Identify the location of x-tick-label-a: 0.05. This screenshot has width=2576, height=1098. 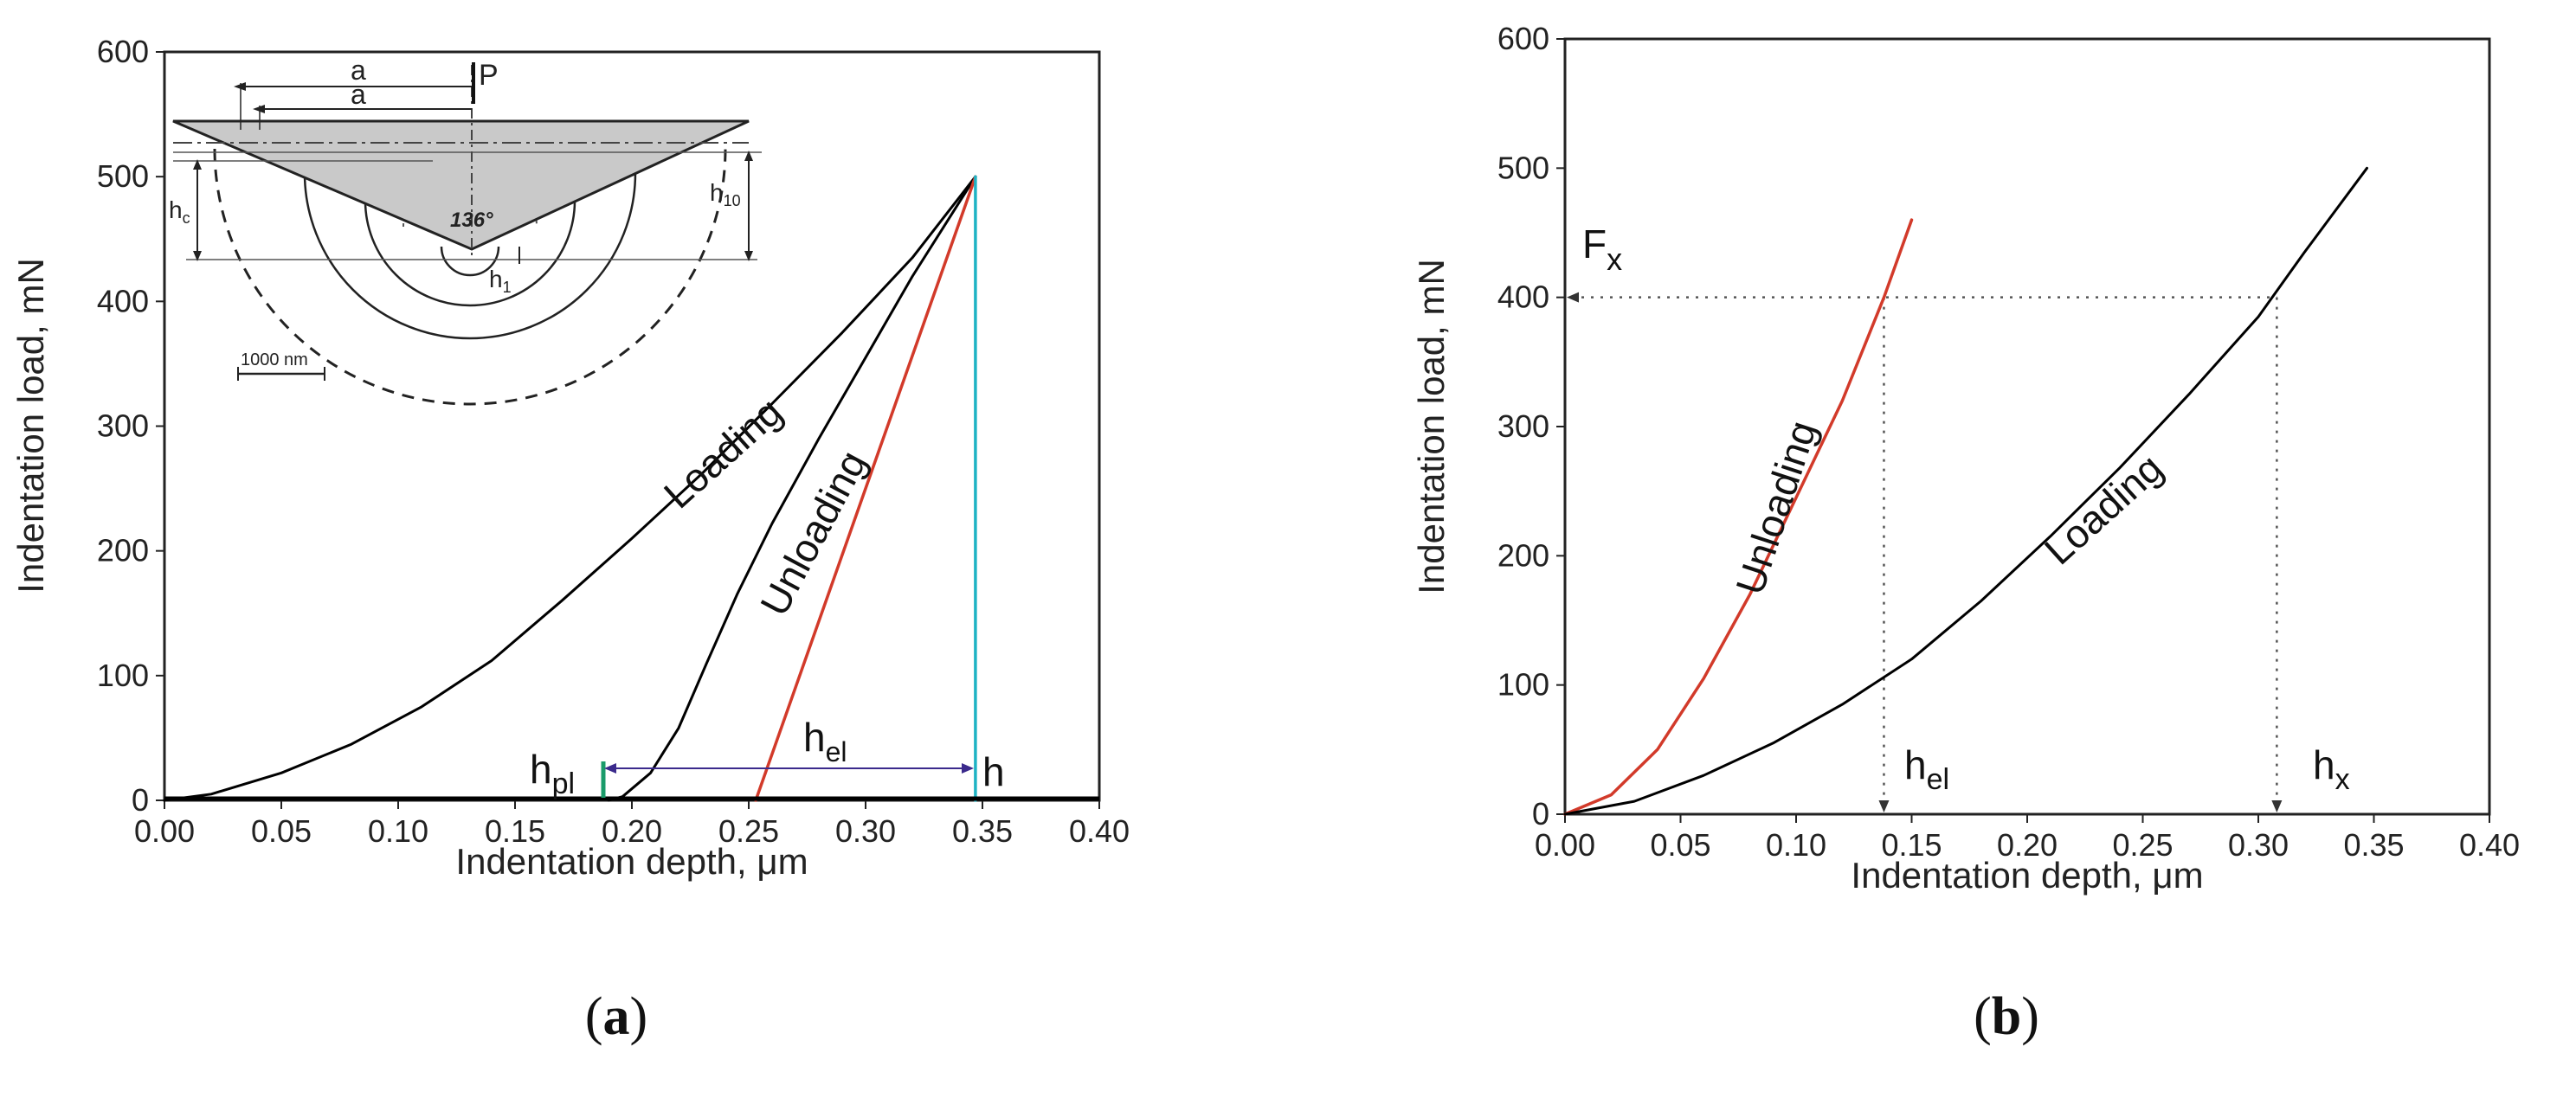
(281, 831).